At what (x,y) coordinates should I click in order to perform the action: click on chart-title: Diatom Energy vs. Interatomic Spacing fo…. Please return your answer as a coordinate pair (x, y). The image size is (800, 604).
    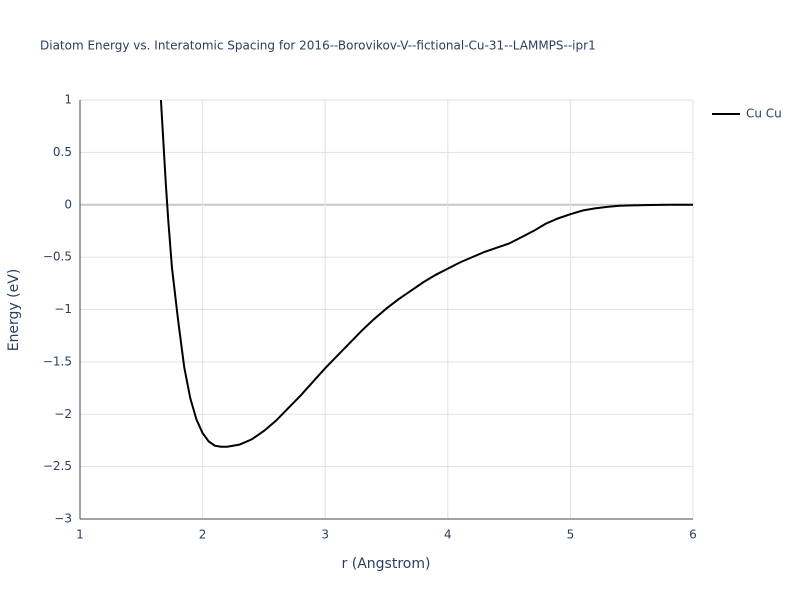
    Looking at the image, I should click on (318, 46).